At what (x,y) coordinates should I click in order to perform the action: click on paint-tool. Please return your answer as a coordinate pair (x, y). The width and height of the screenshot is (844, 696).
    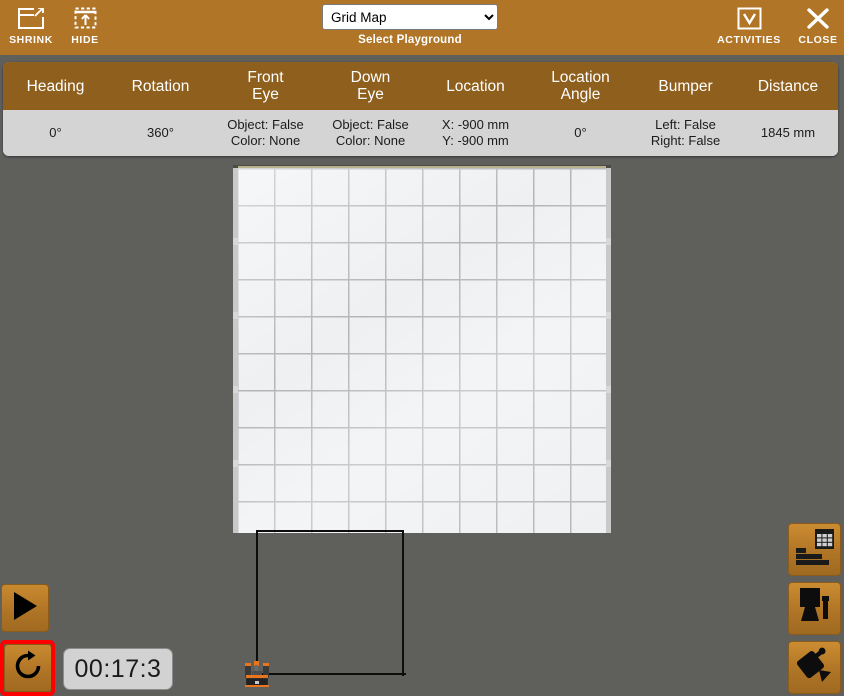
    Looking at the image, I should click on (814, 667).